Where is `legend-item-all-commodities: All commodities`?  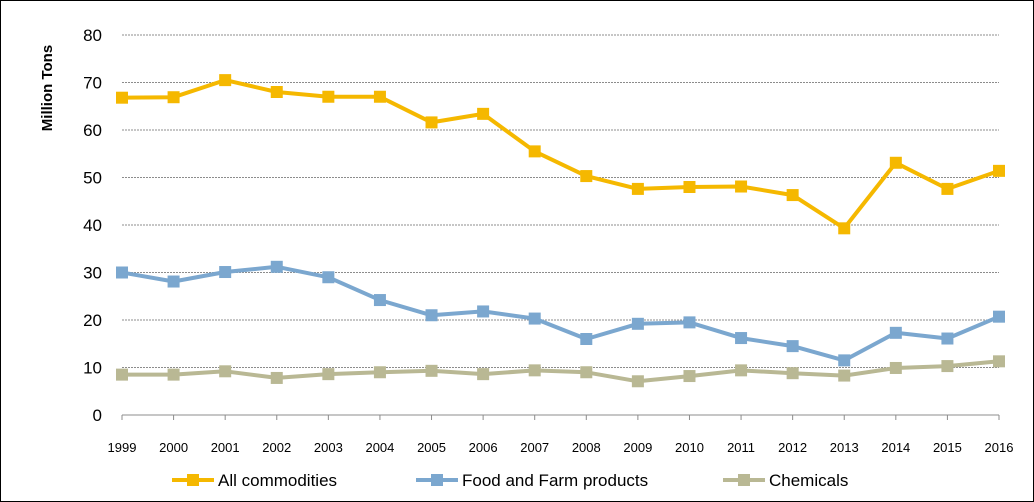 legend-item-all-commodities: All commodities is located at coordinates (254, 480).